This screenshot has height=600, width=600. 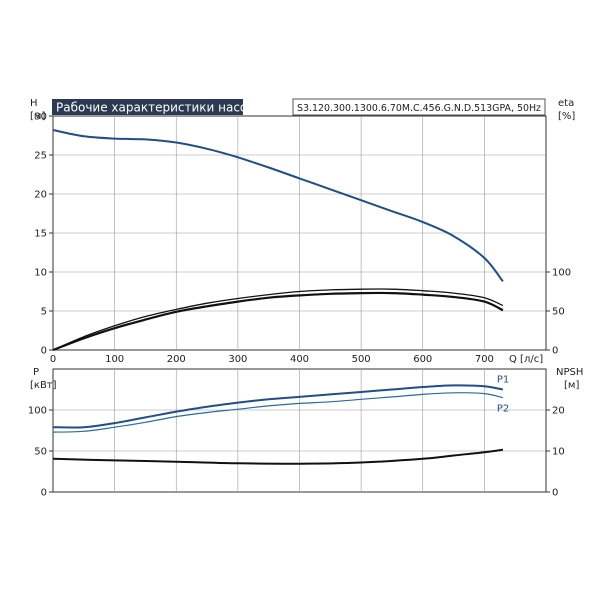 I want to click on right-tick-label: 10, so click(x=558, y=452).